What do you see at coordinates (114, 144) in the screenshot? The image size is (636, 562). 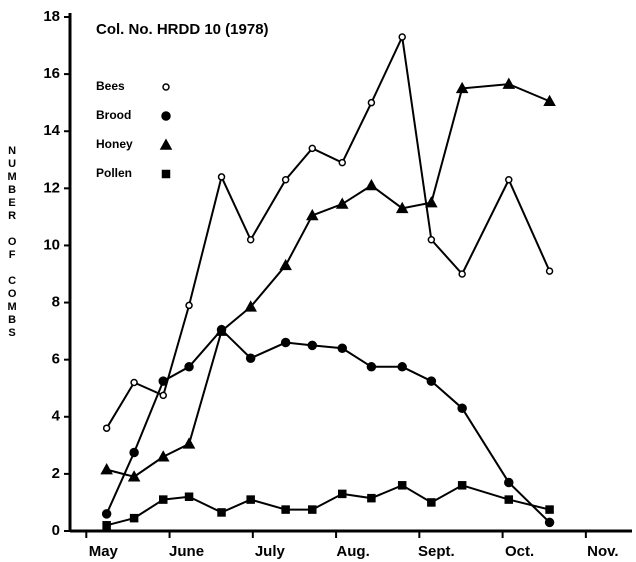 I see `legend-label: Honey` at bounding box center [114, 144].